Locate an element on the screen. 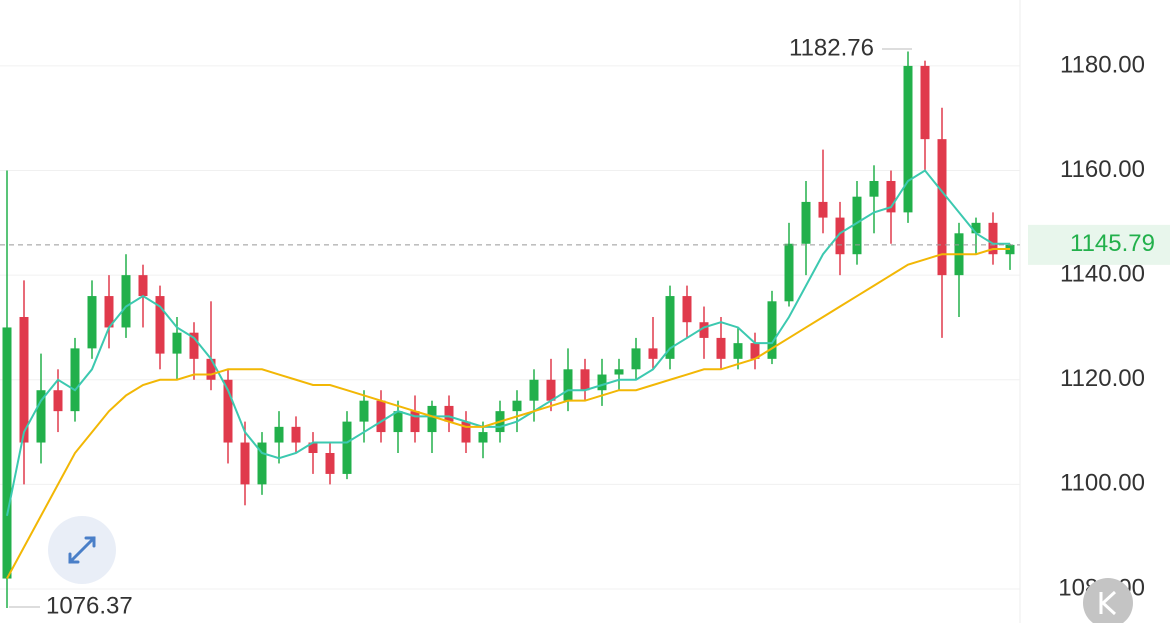 The width and height of the screenshot is (1170, 623). y-tick-label: 1120.00 is located at coordinates (1102, 378).